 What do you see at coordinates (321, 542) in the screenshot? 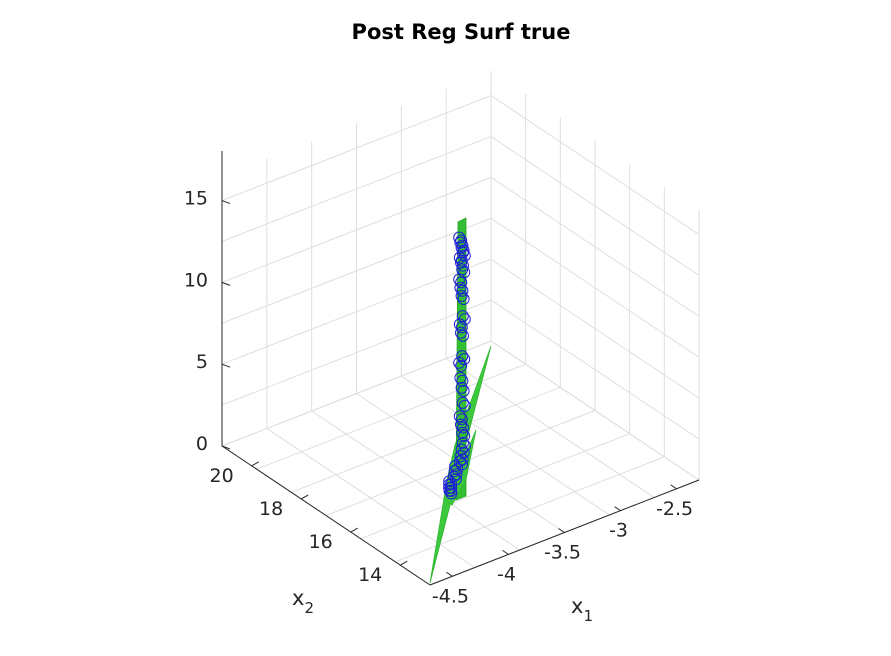
I see `x2-tick-label: 16` at bounding box center [321, 542].